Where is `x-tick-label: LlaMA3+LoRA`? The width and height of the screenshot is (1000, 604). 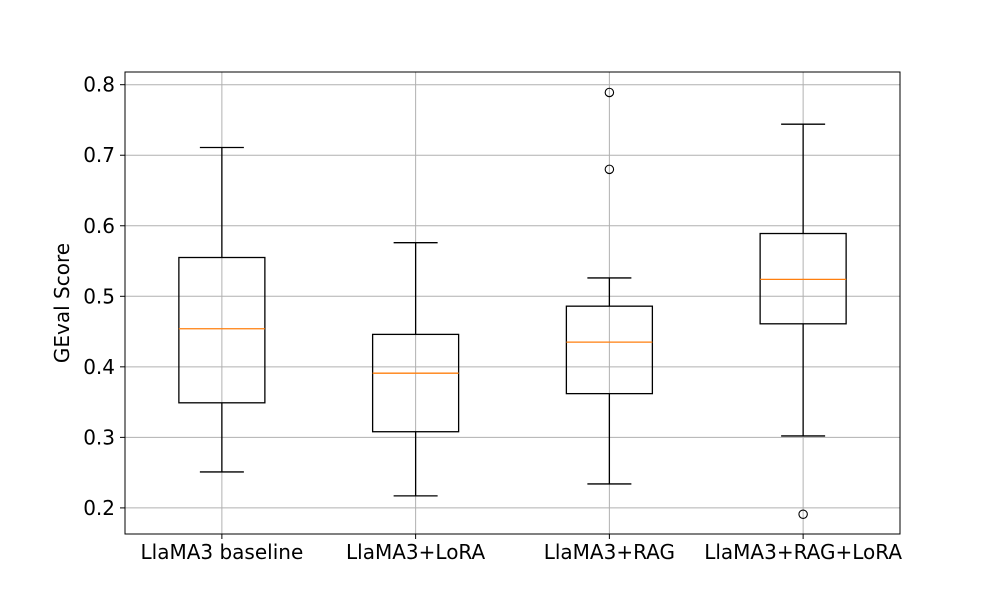
x-tick-label: LlaMA3+LoRA is located at coordinates (415, 552).